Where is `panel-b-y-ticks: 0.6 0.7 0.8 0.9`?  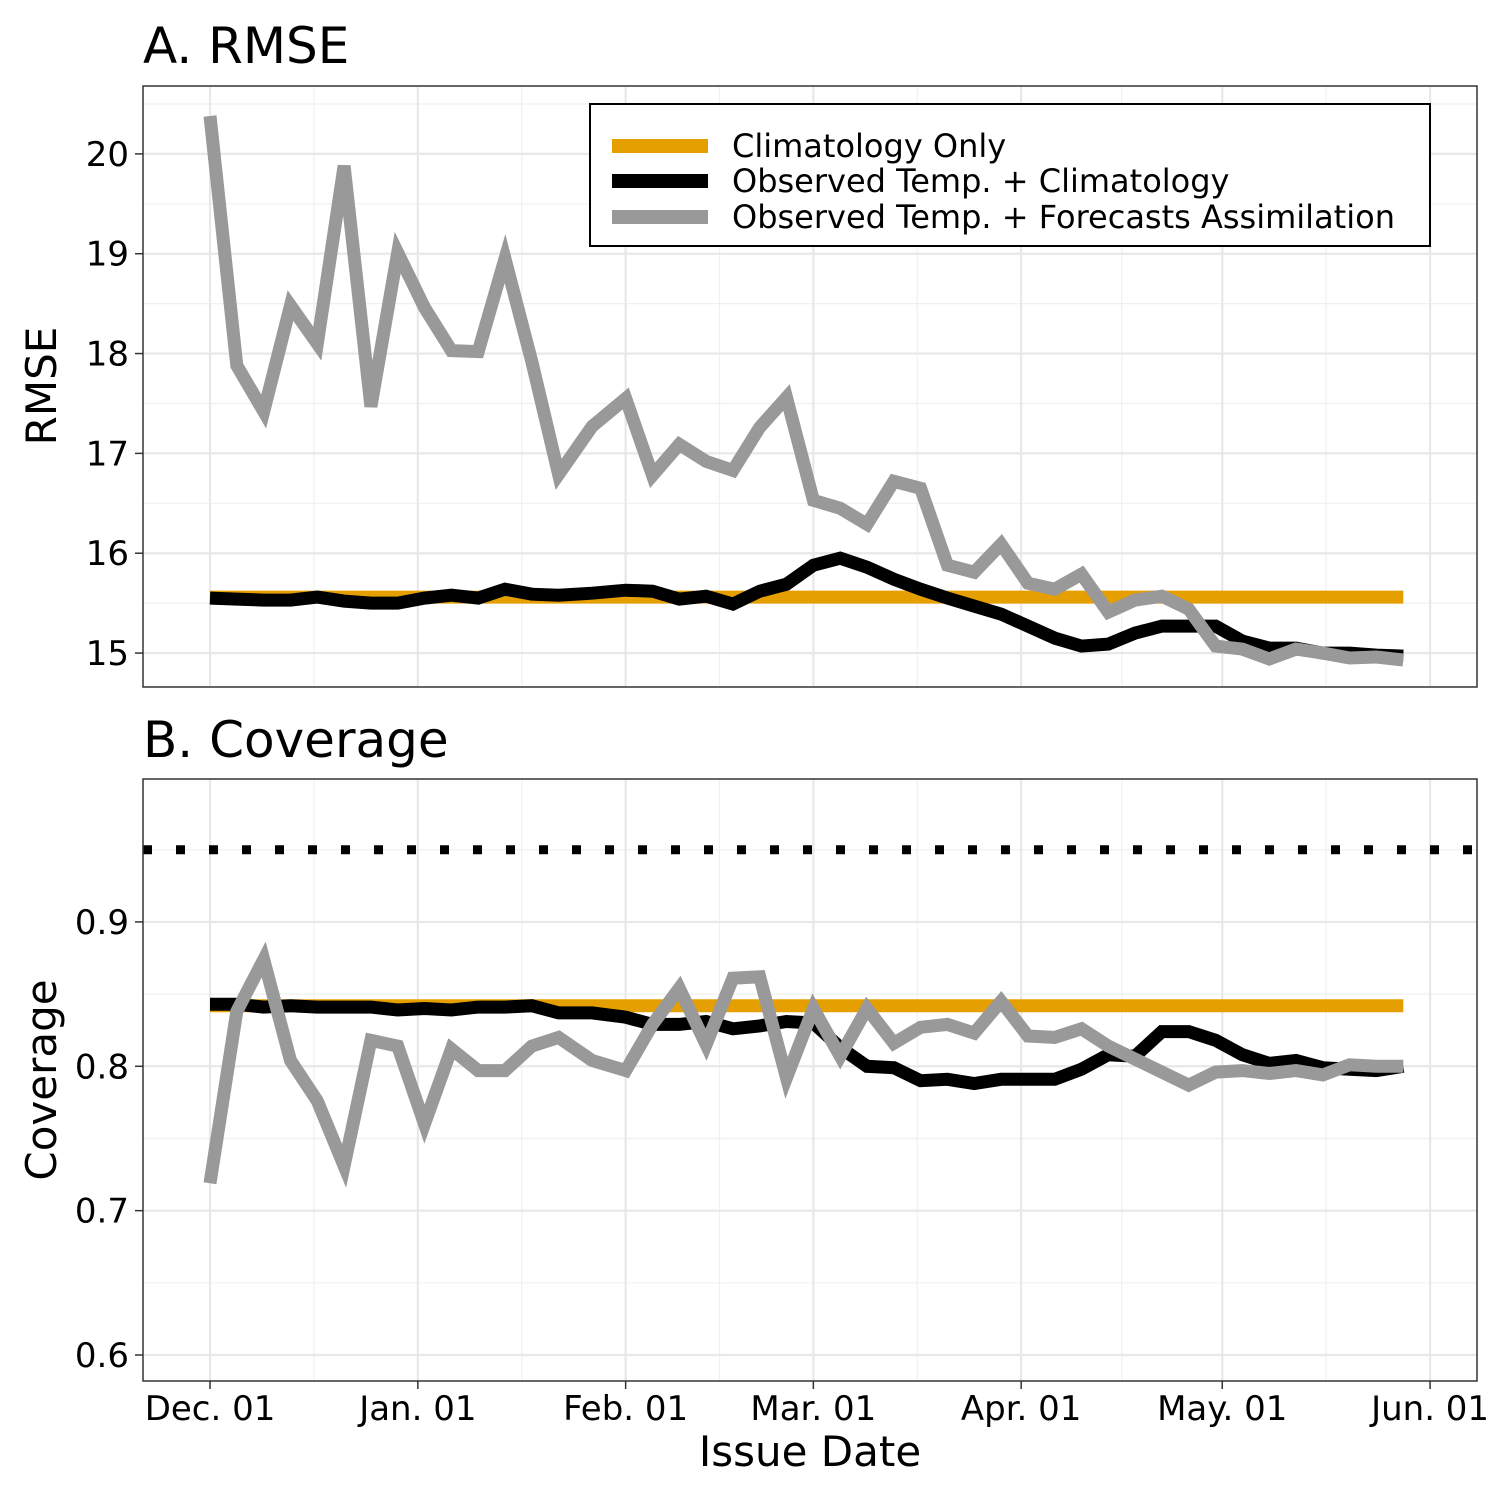
panel-b-y-ticks: 0.6 0.7 0.8 0.9 is located at coordinates (109, 1139).